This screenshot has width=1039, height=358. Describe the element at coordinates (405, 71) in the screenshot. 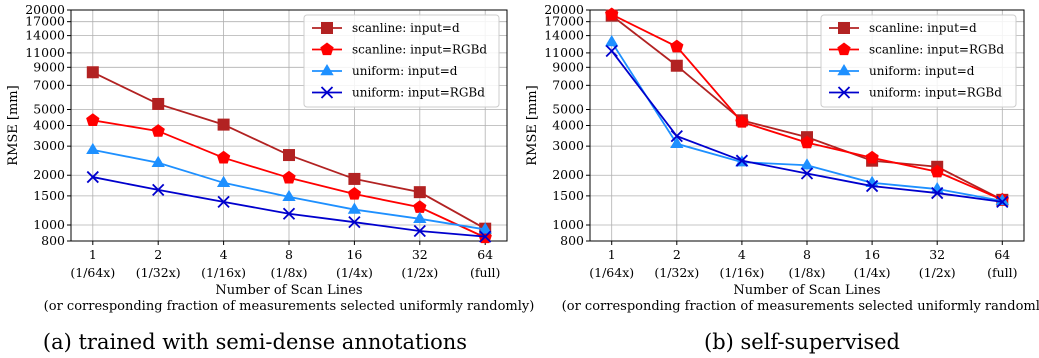

I see `legend-label: uniform: input=d` at that location.